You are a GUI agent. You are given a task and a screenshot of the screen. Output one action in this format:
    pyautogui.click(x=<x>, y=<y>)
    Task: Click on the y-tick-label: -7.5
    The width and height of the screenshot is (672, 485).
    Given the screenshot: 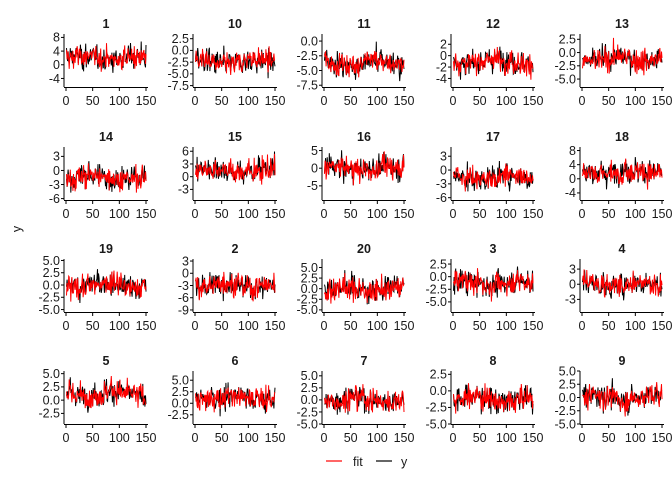 What is the action you would take?
    pyautogui.click(x=307, y=86)
    